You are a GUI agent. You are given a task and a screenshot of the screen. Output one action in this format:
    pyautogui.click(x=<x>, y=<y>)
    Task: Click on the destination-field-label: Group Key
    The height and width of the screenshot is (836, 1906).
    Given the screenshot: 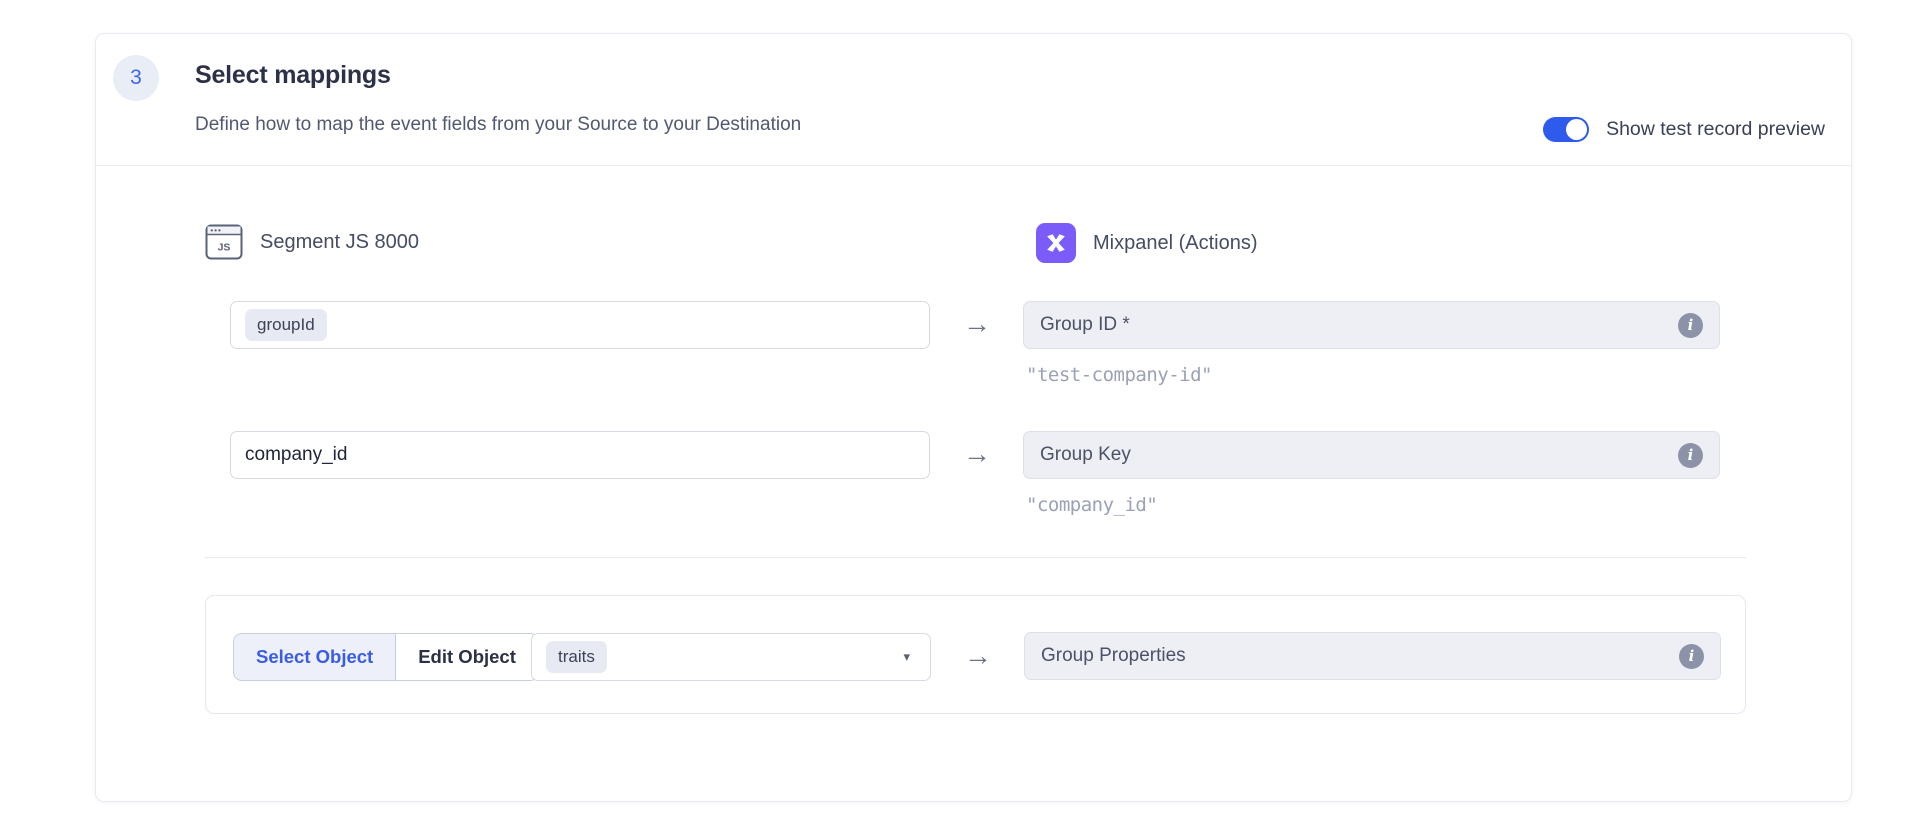 What is the action you would take?
    pyautogui.click(x=1085, y=454)
    